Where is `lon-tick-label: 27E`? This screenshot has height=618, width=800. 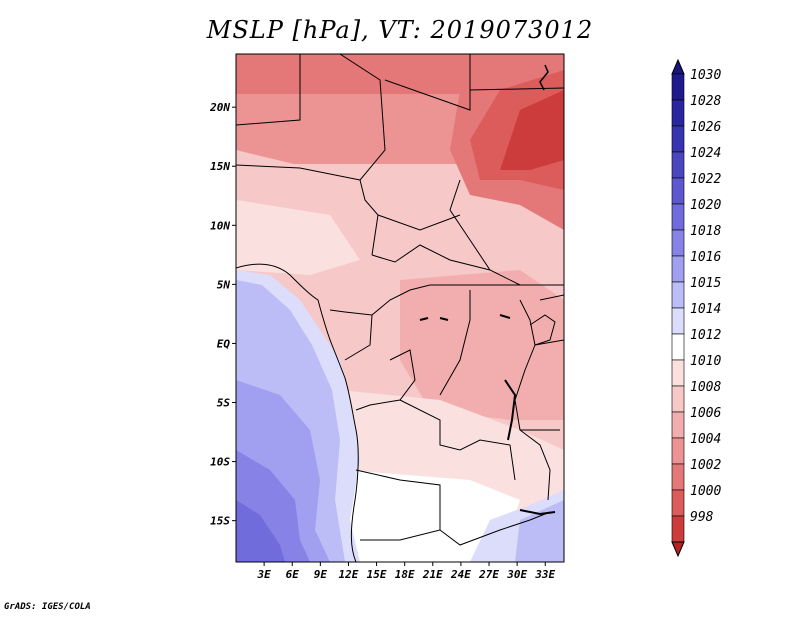 lon-tick-label: 27E is located at coordinates (488, 574).